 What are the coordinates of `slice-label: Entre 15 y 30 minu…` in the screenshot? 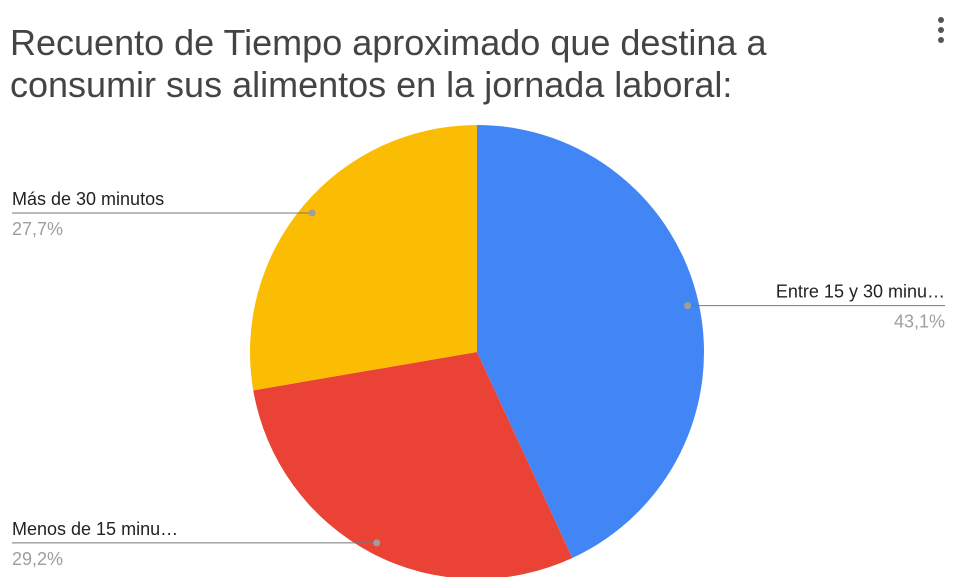 It's located at (860, 292).